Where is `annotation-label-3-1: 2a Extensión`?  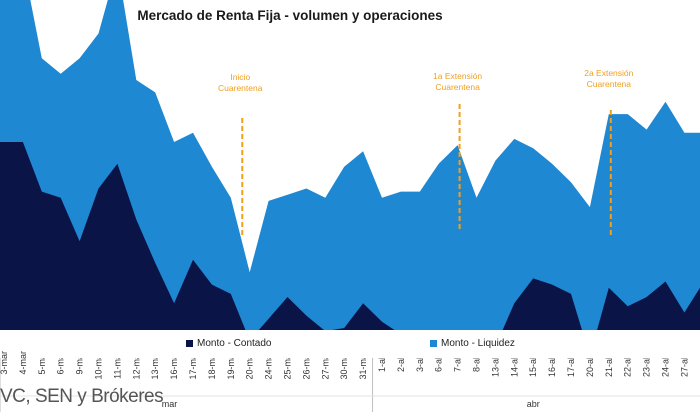
annotation-label-3-1: 2a Extensión is located at coordinates (608, 73).